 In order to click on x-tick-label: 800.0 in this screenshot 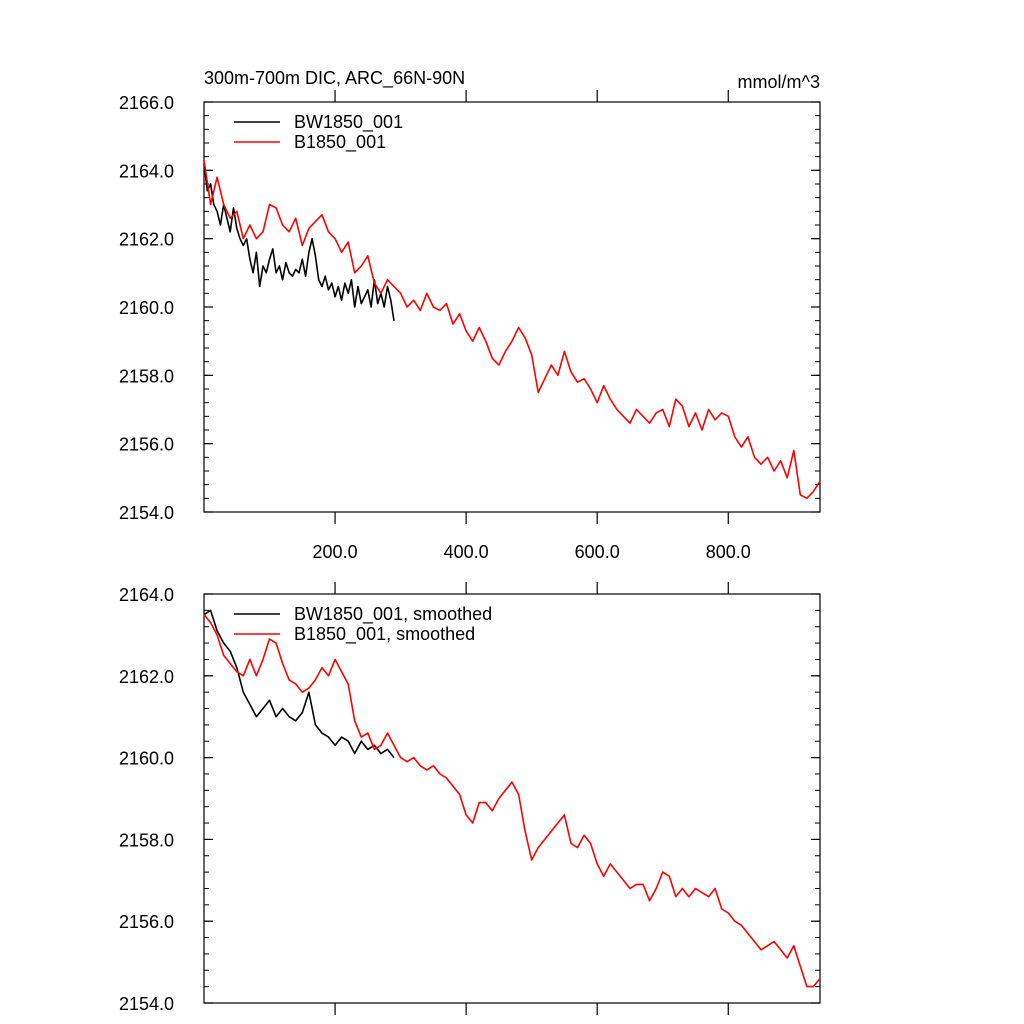, I will do `click(728, 552)`.